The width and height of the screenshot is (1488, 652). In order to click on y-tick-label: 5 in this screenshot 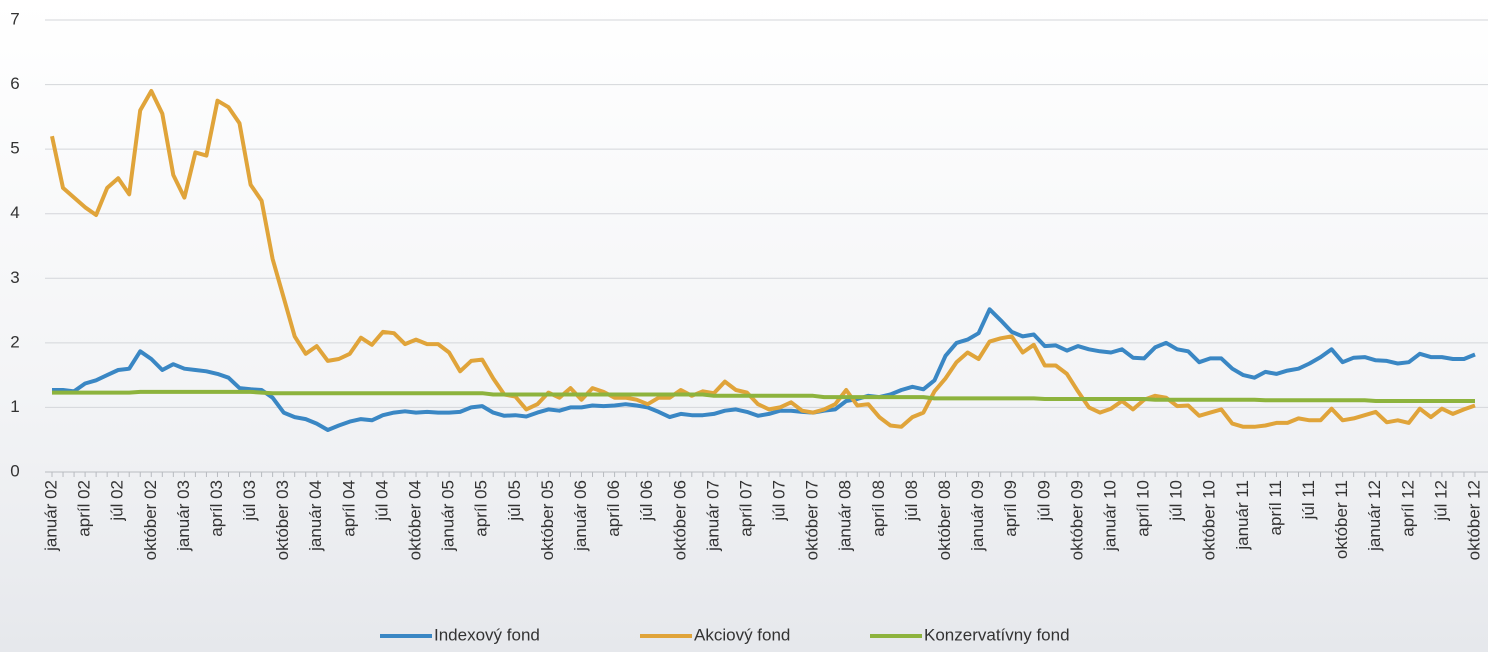, I will do `click(14, 148)`.